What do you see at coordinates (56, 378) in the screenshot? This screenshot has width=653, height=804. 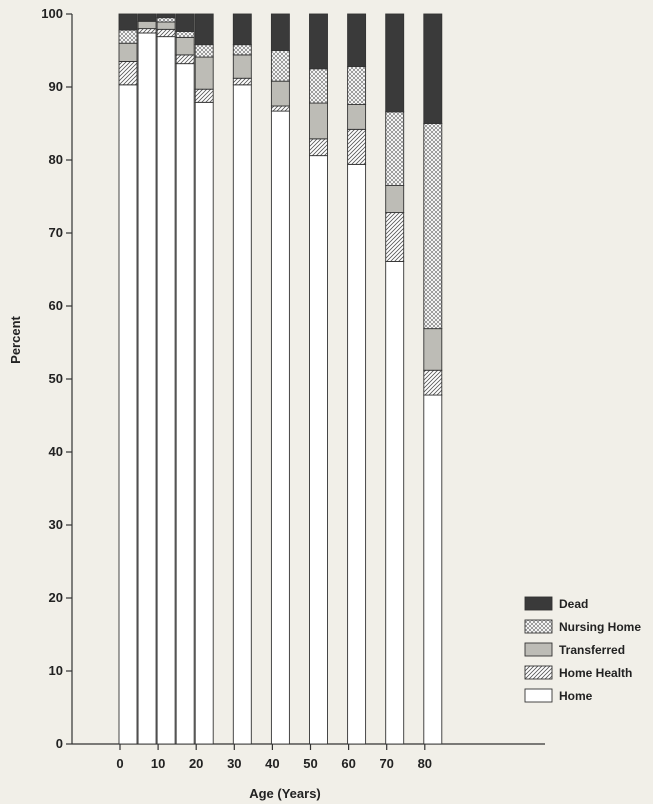 I see `y-tick-label: 50` at bounding box center [56, 378].